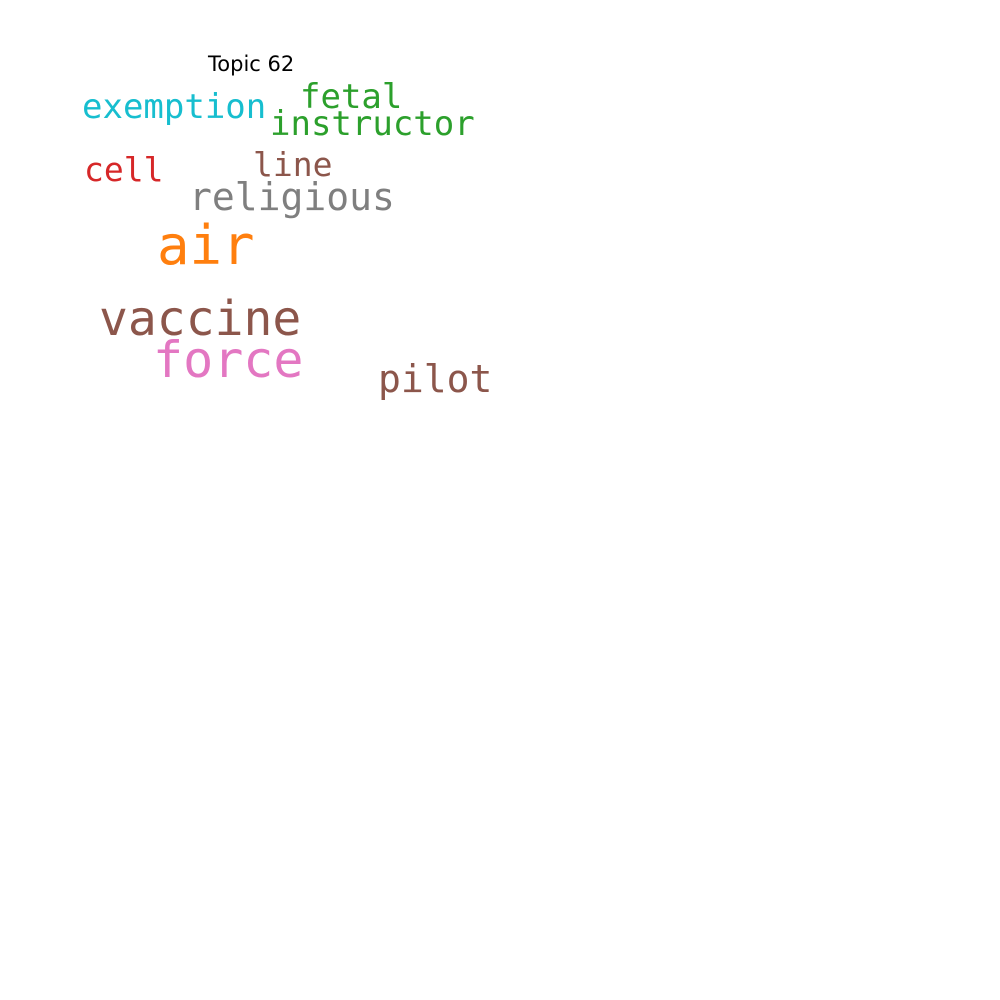 The image size is (1000, 1000). I want to click on word-line: line, so click(293, 164).